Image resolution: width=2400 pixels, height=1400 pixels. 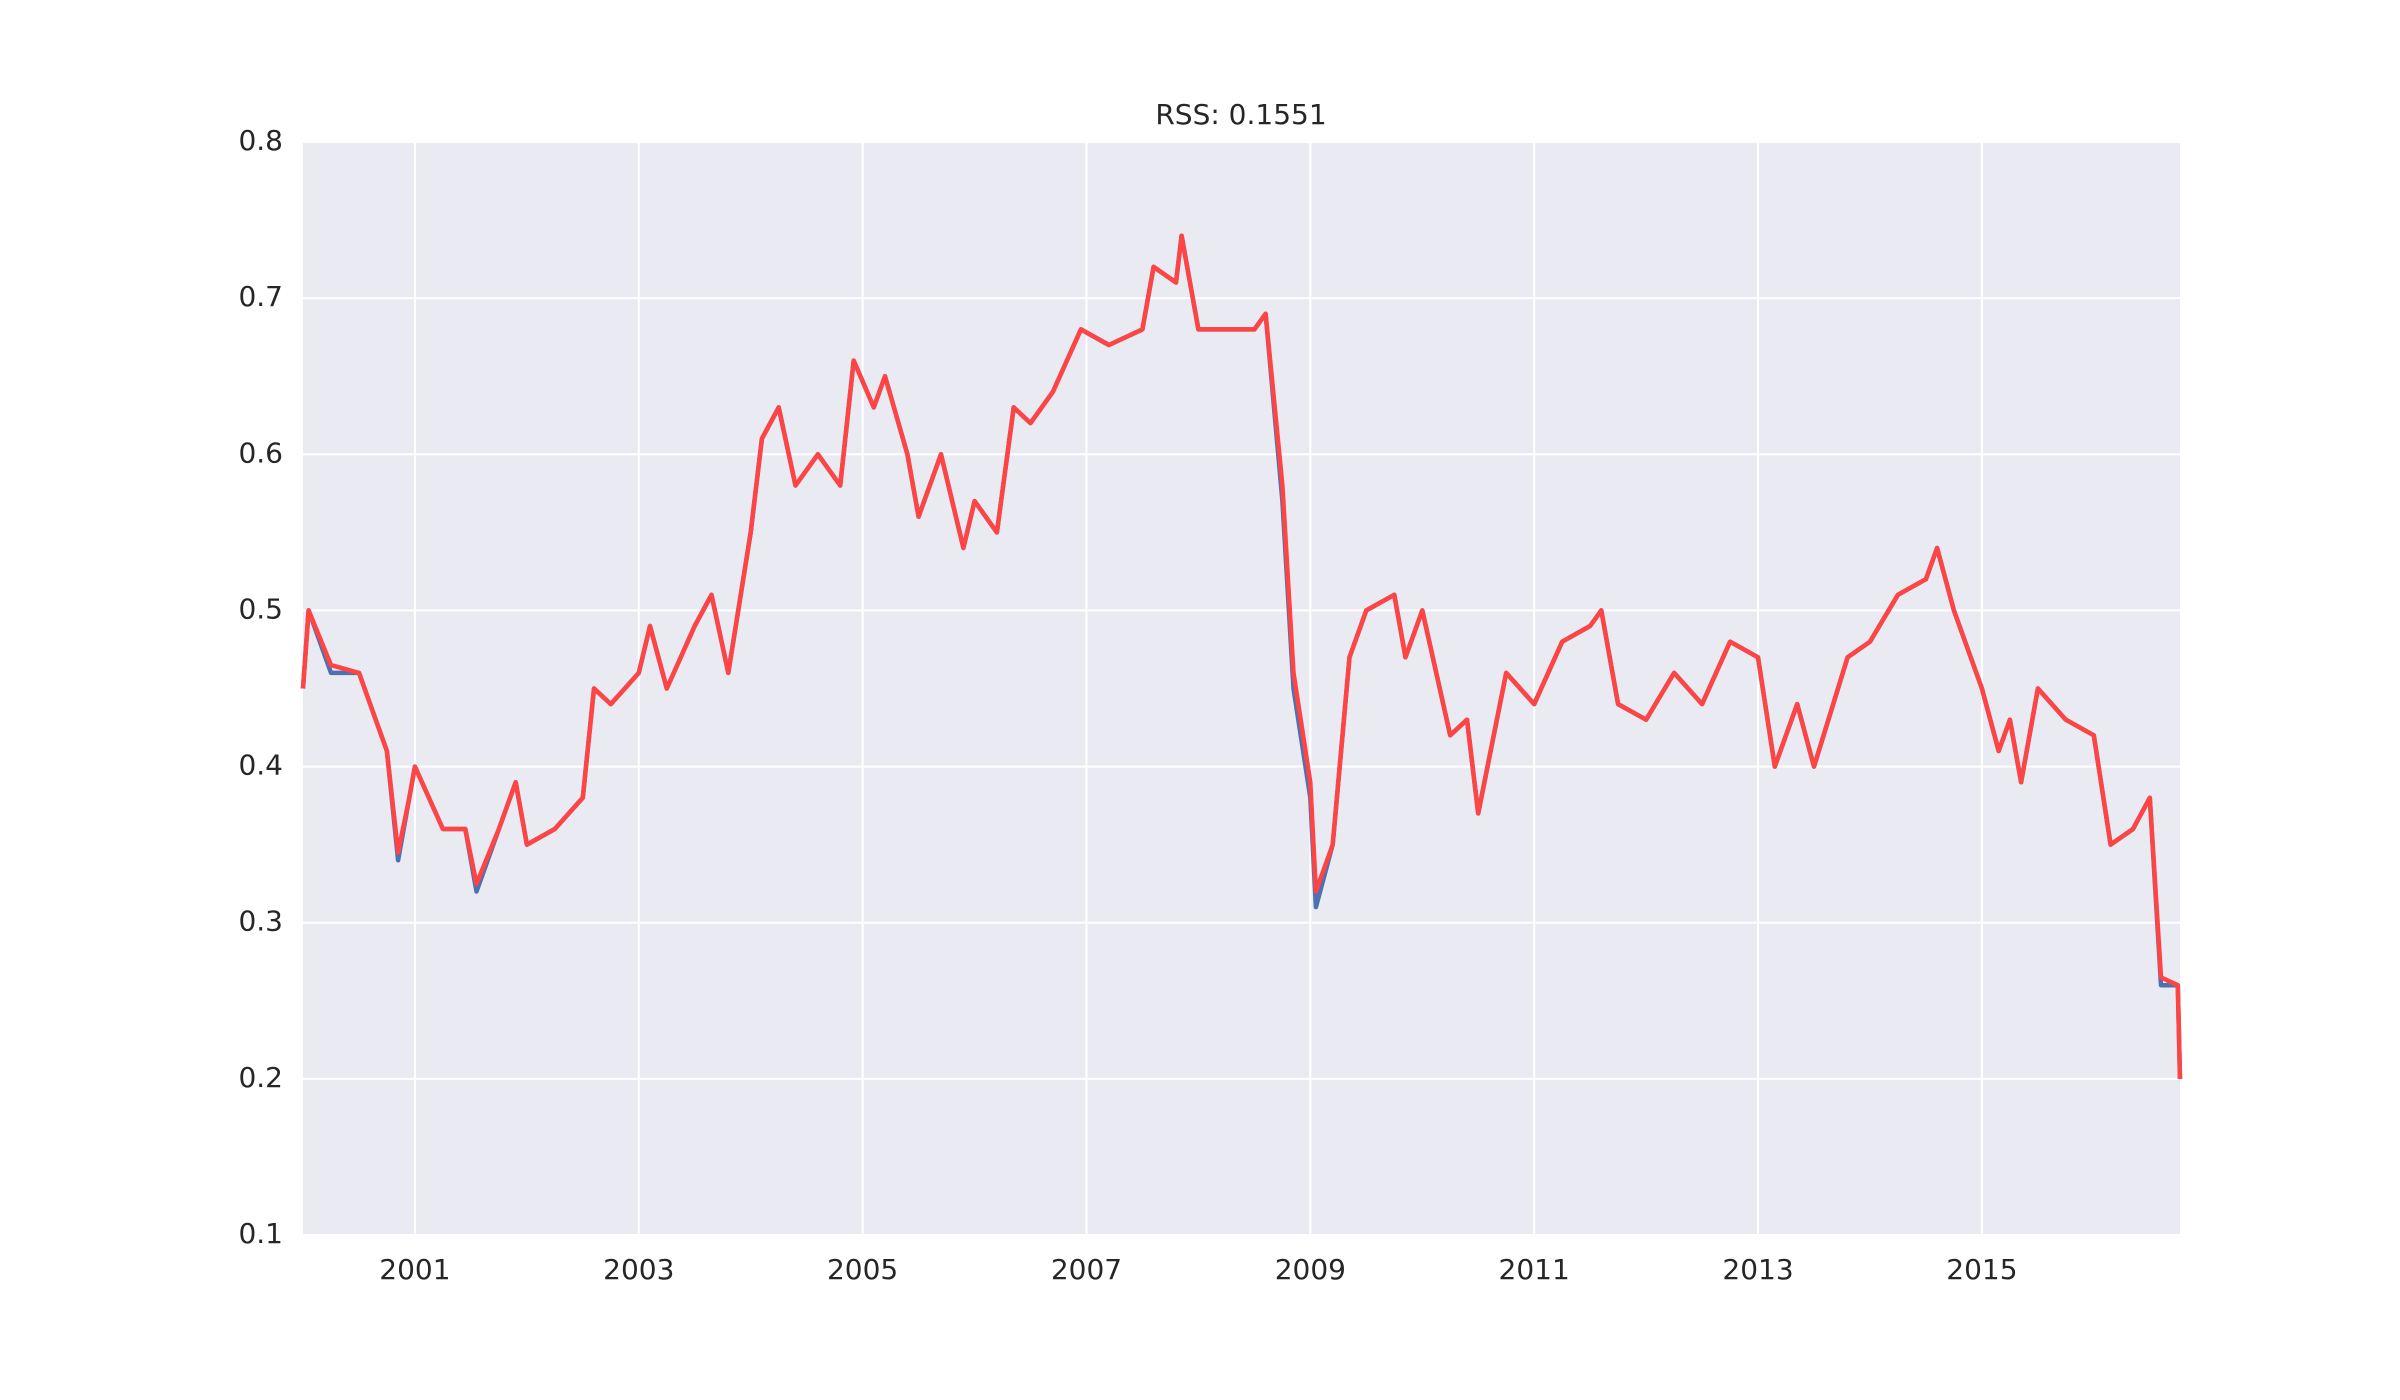 What do you see at coordinates (1981, 1269) in the screenshot?
I see `x-tick-label: 2015` at bounding box center [1981, 1269].